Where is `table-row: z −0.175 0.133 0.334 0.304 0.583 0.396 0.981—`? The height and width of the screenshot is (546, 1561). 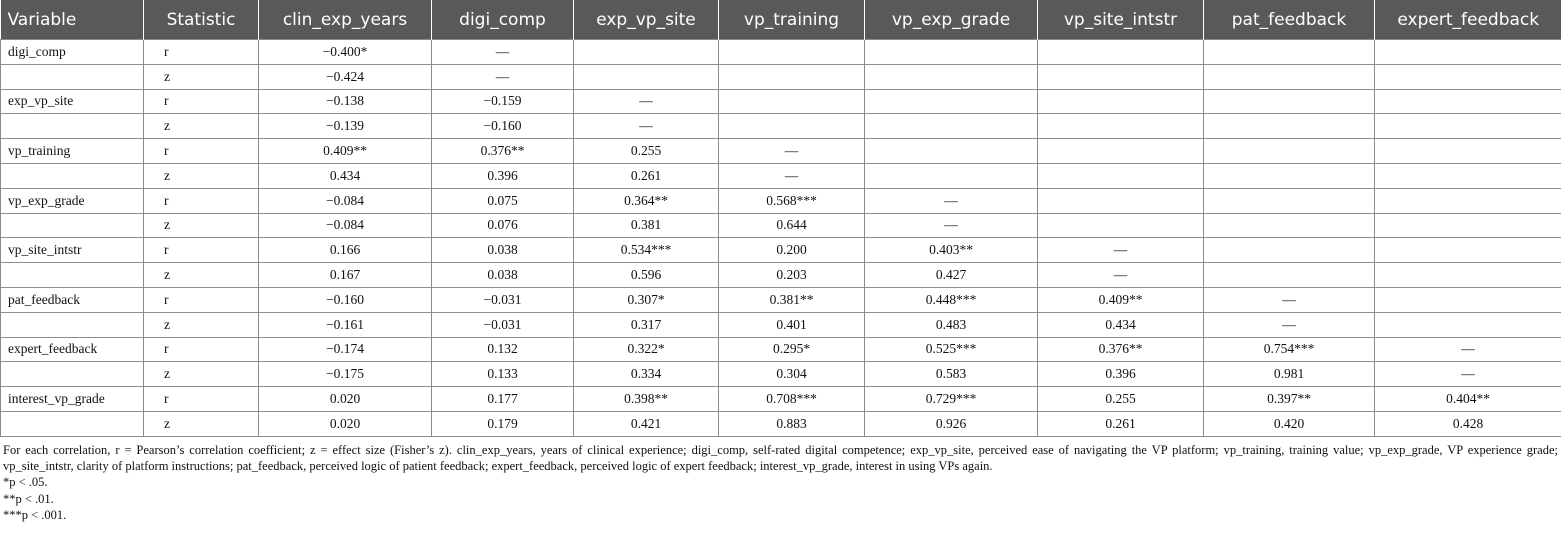
table-row: z −0.175 0.133 0.334 0.304 0.583 0.396 0.981— is located at coordinates (780, 374).